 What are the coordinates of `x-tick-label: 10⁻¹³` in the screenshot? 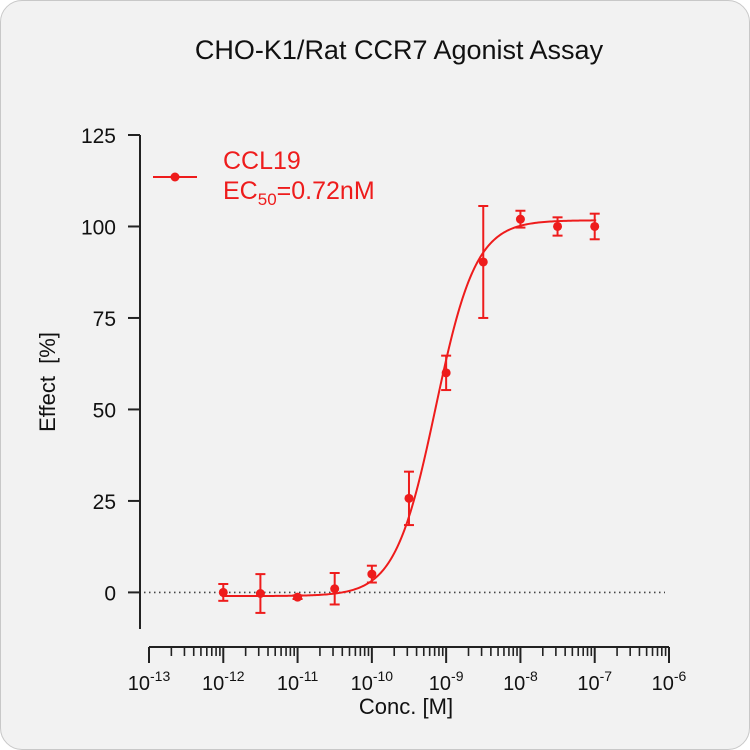 It's located at (149, 681).